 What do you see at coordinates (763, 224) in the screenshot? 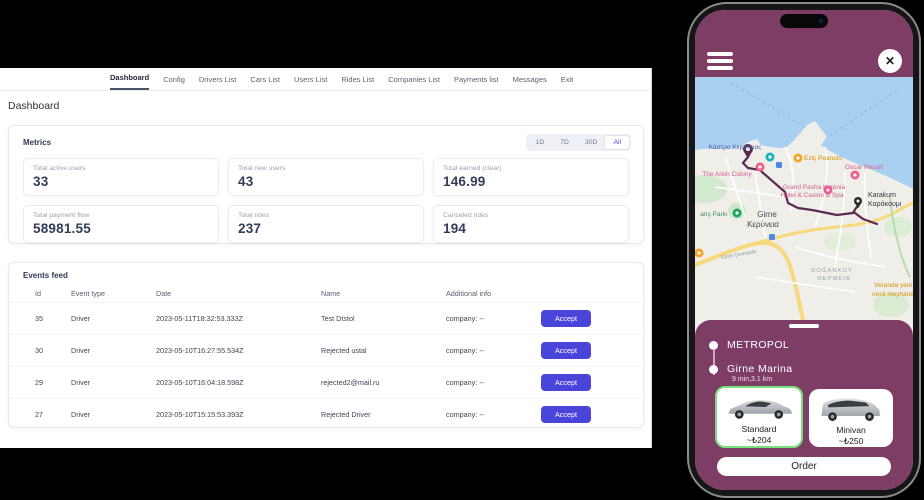
I see `map-label-girne2: Κερύνεια` at bounding box center [763, 224].